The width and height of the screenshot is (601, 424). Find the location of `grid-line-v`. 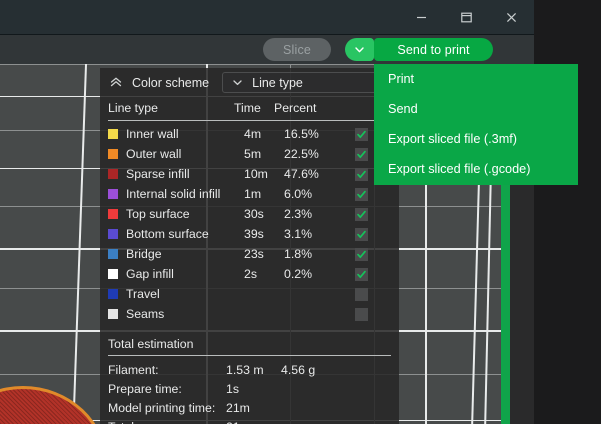

grid-line-v is located at coordinates (426, 230).